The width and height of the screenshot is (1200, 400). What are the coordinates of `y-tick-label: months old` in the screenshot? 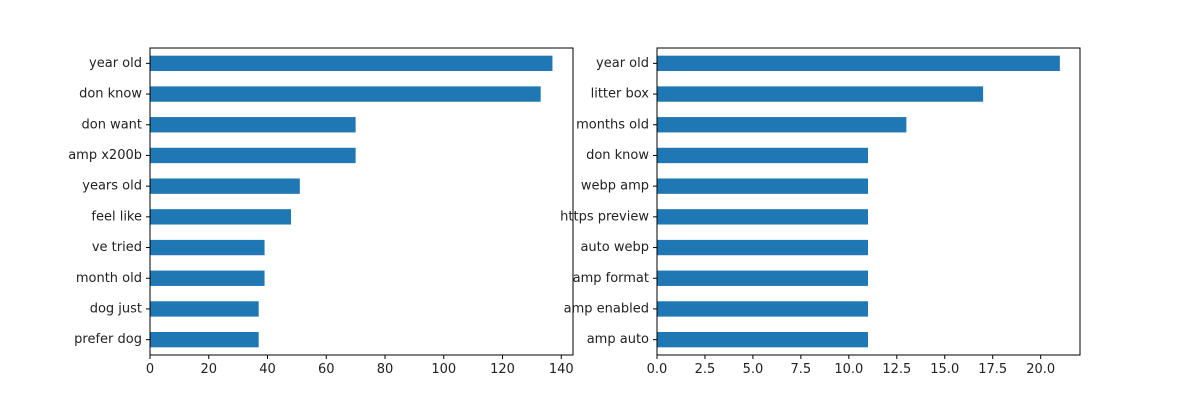 It's located at (612, 124).